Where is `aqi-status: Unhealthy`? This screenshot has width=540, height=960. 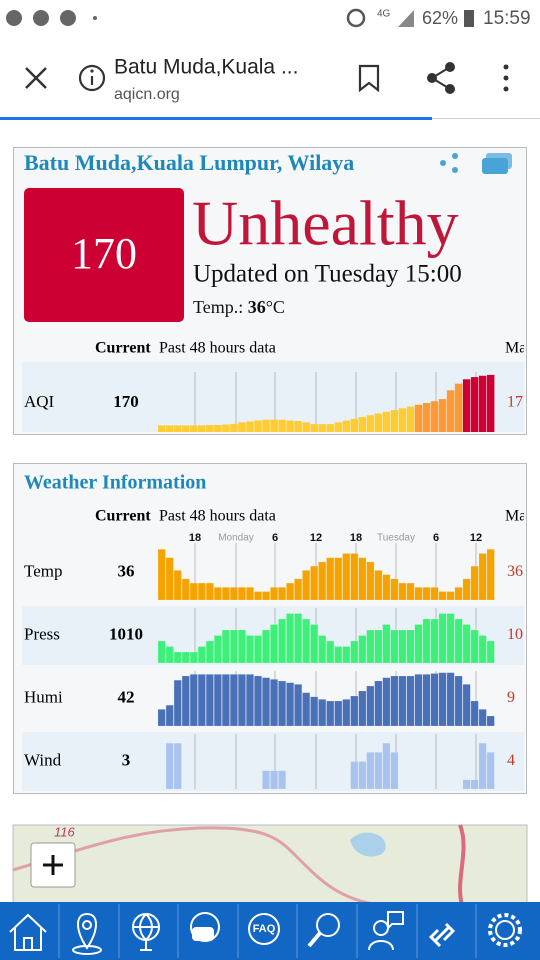
aqi-status: Unhealthy is located at coordinates (325, 223).